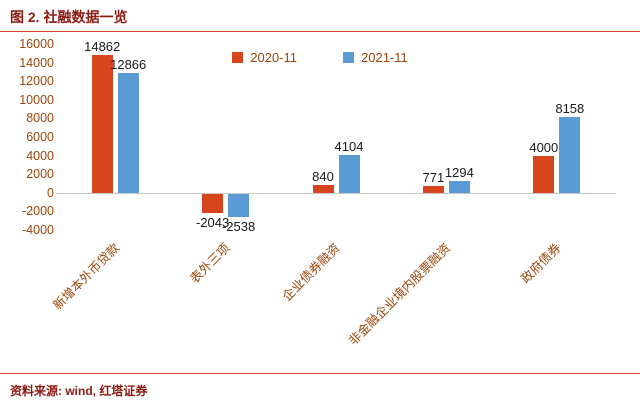 The height and width of the screenshot is (417, 640). Describe the element at coordinates (238, 227) in the screenshot. I see `value-label: -2538` at that location.